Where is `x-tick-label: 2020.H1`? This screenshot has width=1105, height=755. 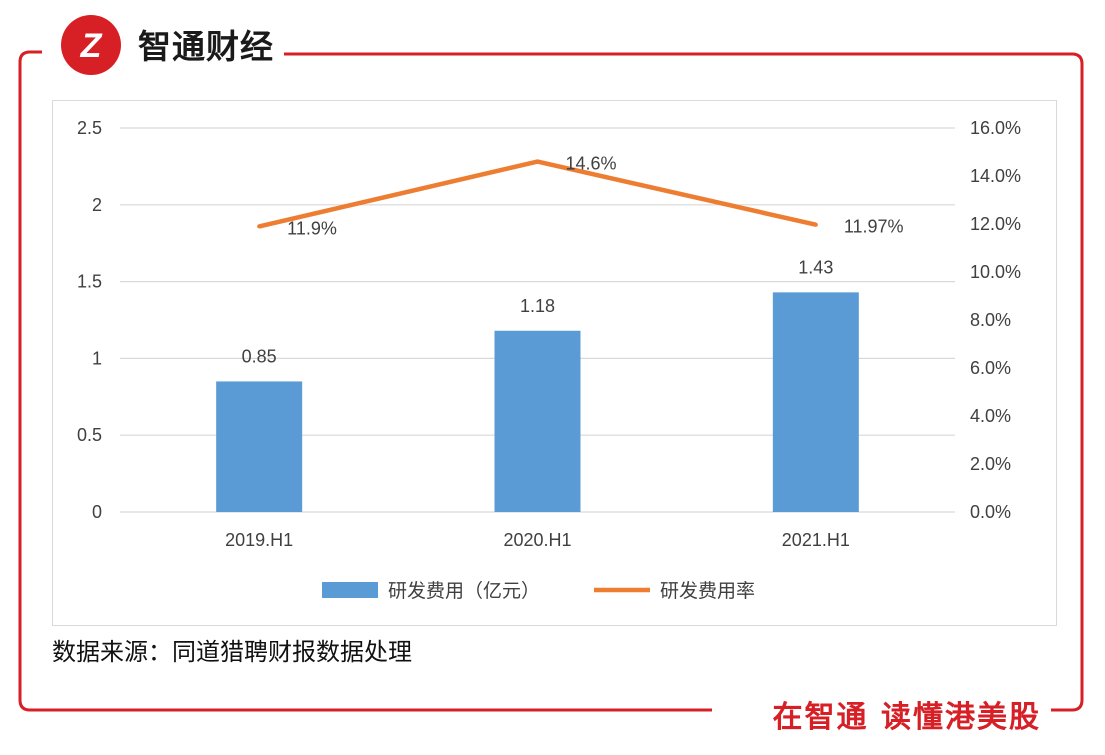 x-tick-label: 2020.H1 is located at coordinates (537, 540).